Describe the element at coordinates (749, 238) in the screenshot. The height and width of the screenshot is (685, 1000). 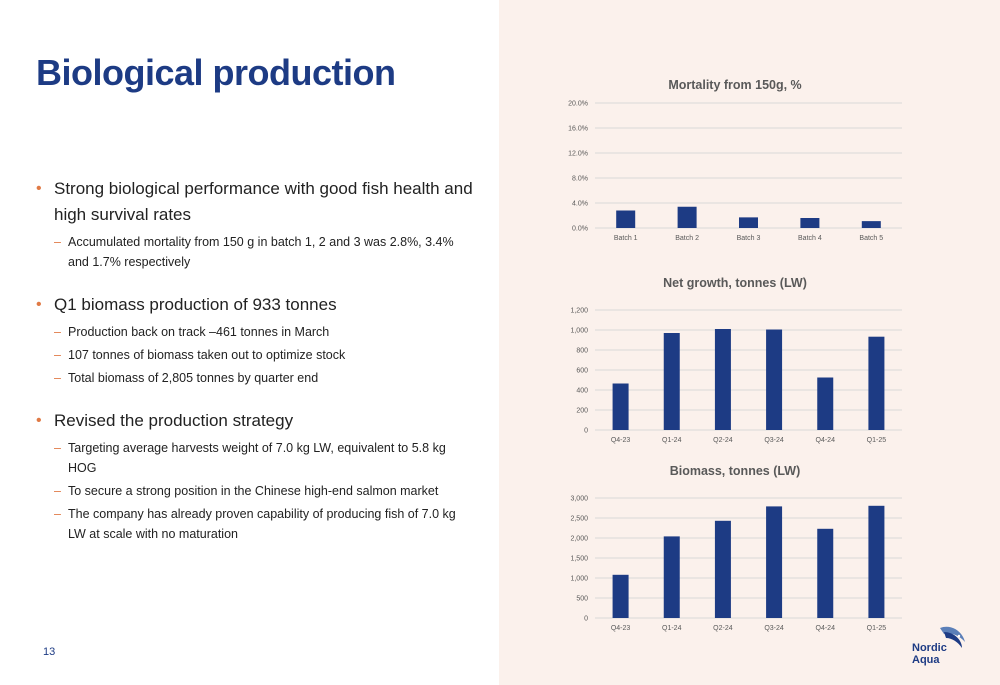
I see `x-tick-label: Batch 3` at that location.